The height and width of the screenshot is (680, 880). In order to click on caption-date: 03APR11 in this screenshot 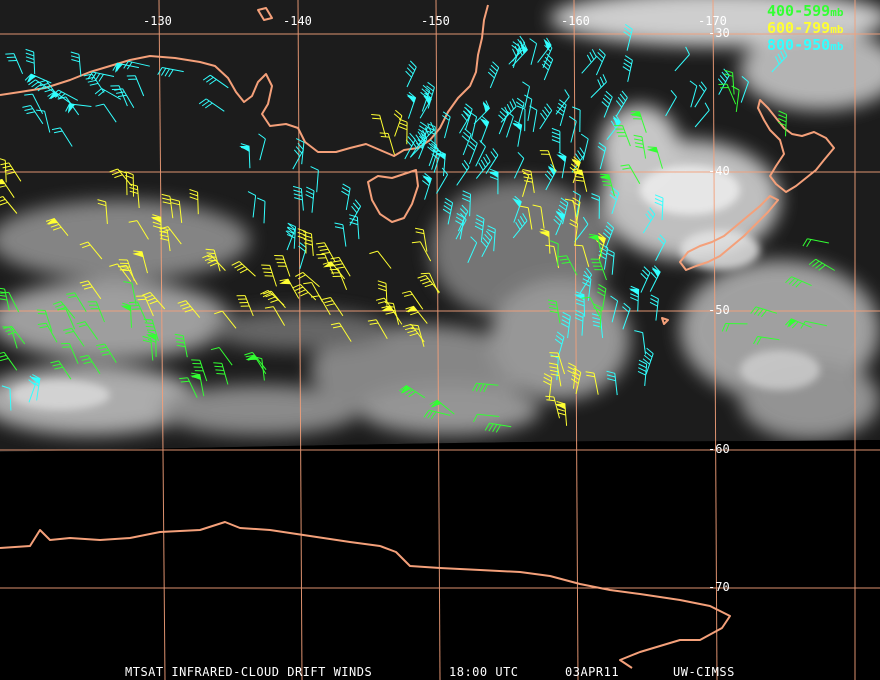, I will do `click(592, 672)`.